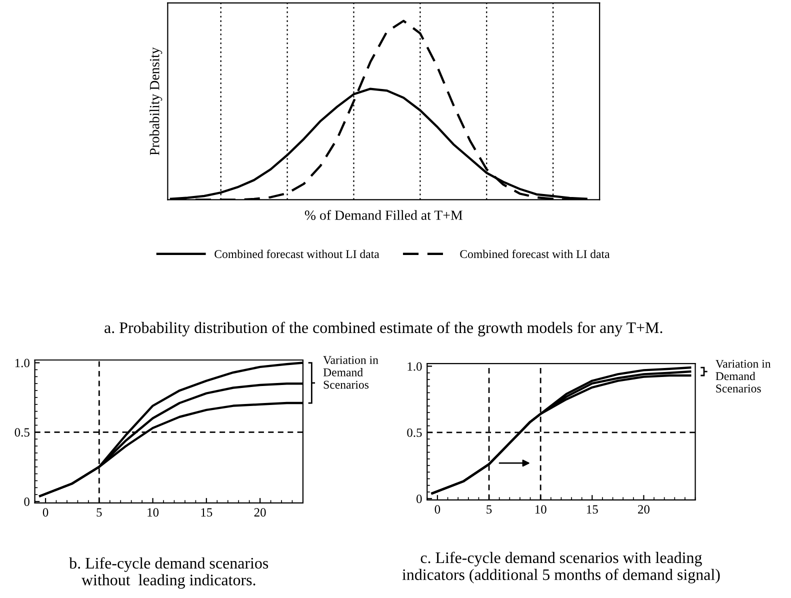 Image resolution: width=791 pixels, height=598 pixels. I want to click on legend-label: Combined forecast without LI data, so click(297, 254).